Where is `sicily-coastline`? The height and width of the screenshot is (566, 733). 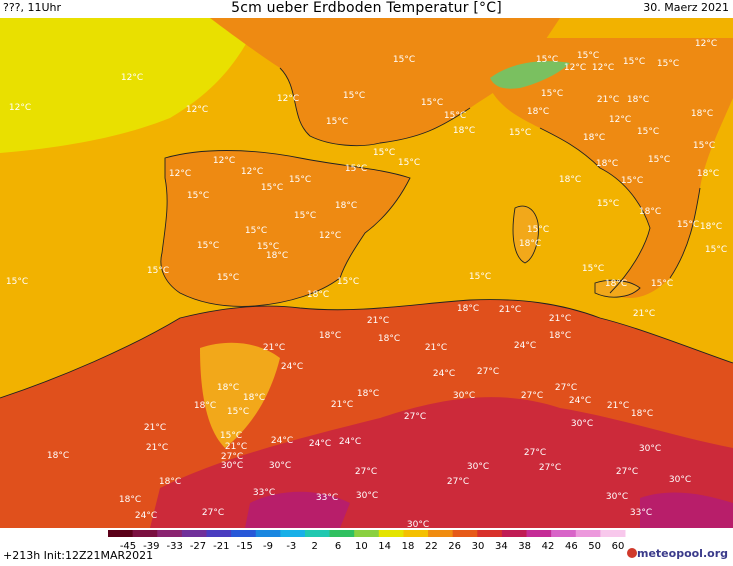
sicily-coastline is located at coordinates (617, 288).